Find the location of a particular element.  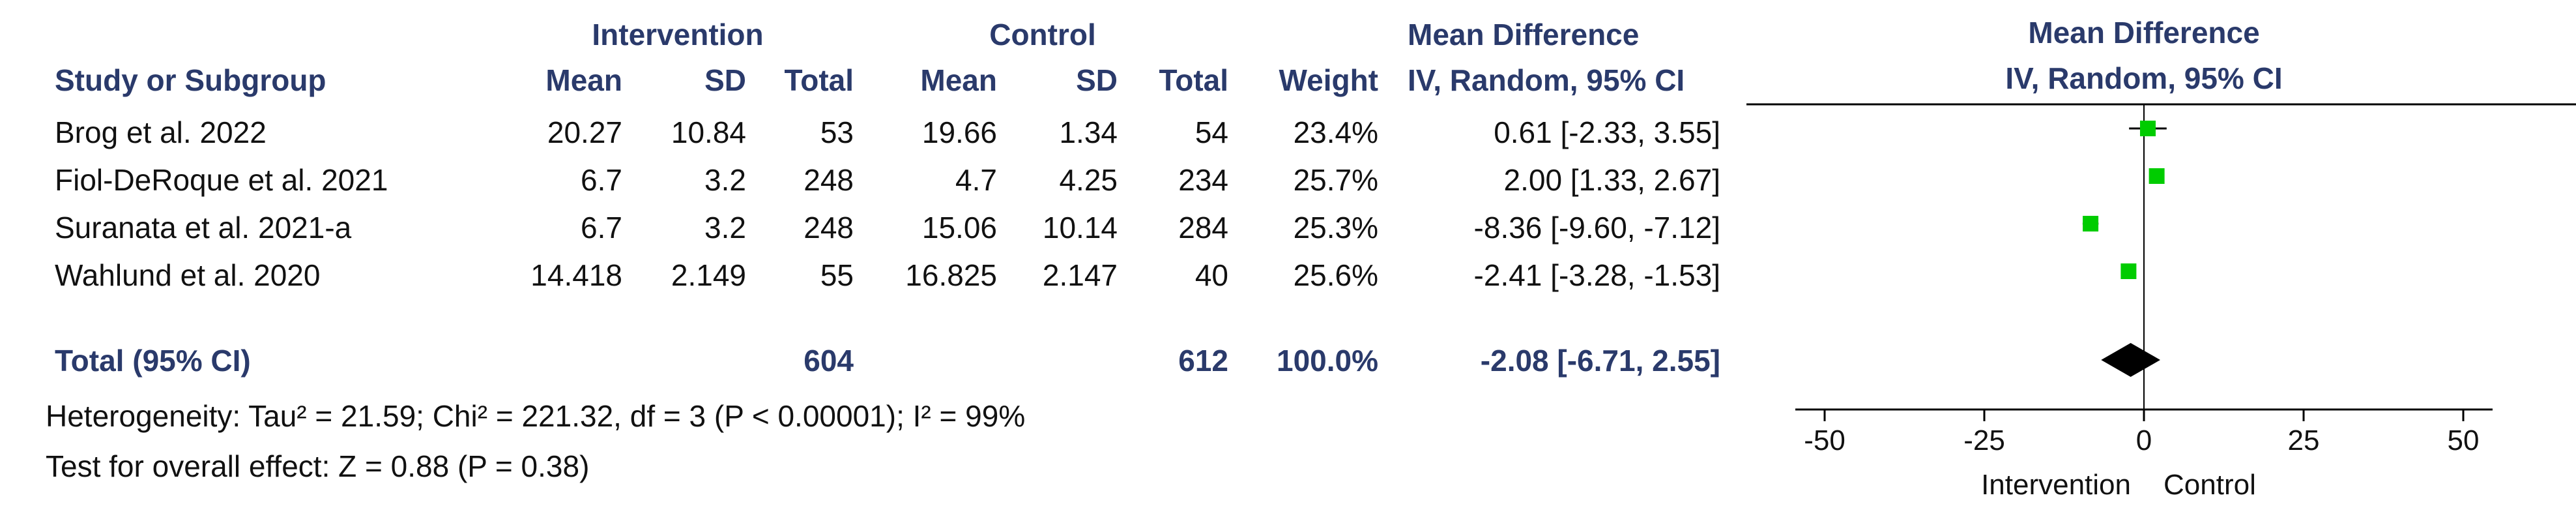

study-name: Brog et al. 2022 is located at coordinates (161, 132).